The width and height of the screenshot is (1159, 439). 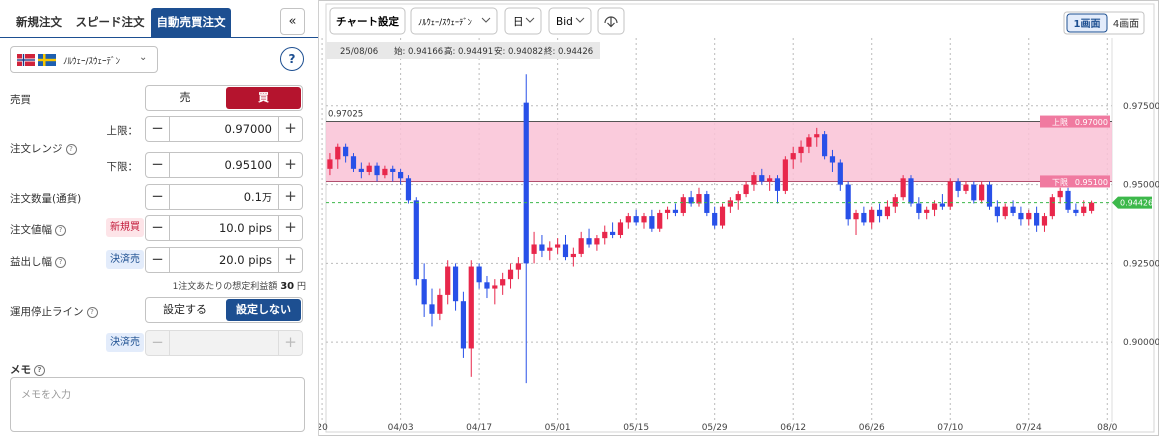 What do you see at coordinates (575, 52) in the screenshot?
I see `info-value: 0.94426` at bounding box center [575, 52].